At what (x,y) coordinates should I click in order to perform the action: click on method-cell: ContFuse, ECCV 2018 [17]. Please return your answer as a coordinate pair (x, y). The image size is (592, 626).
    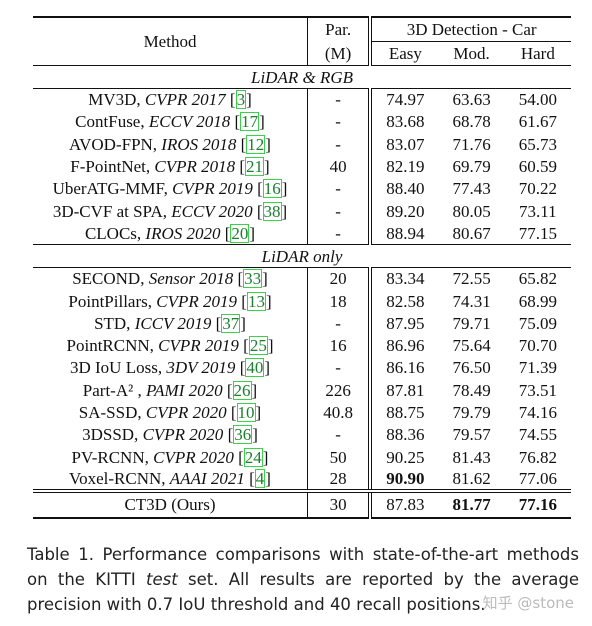
    Looking at the image, I should click on (170, 122).